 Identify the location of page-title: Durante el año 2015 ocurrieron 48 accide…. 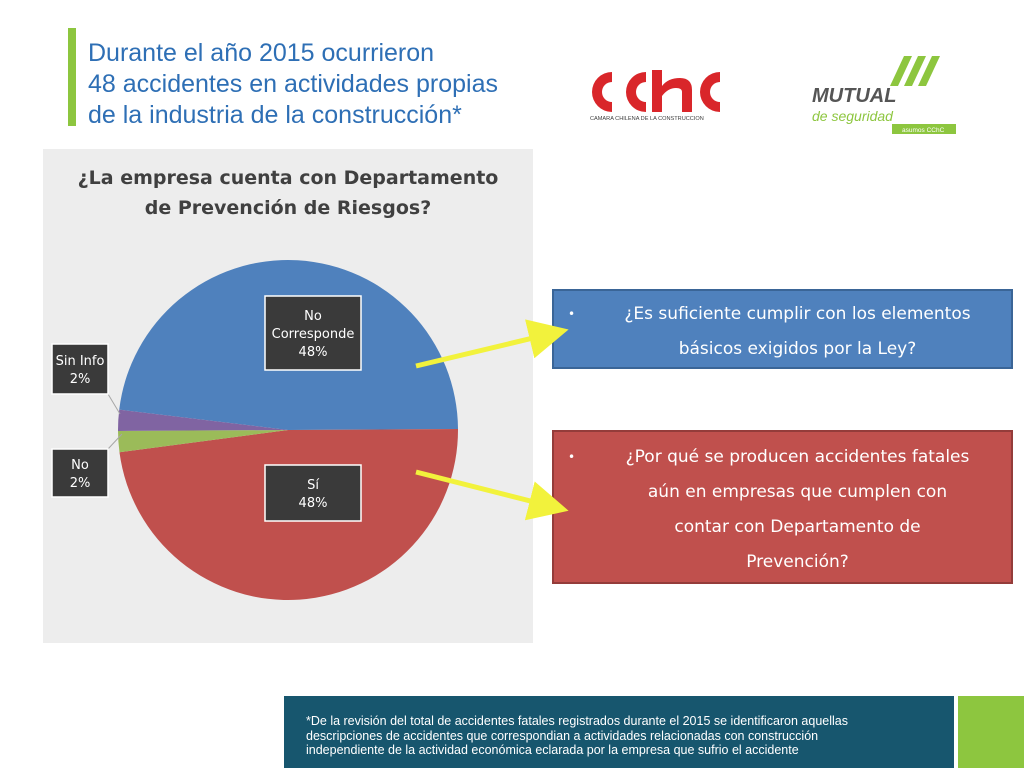
(293, 84).